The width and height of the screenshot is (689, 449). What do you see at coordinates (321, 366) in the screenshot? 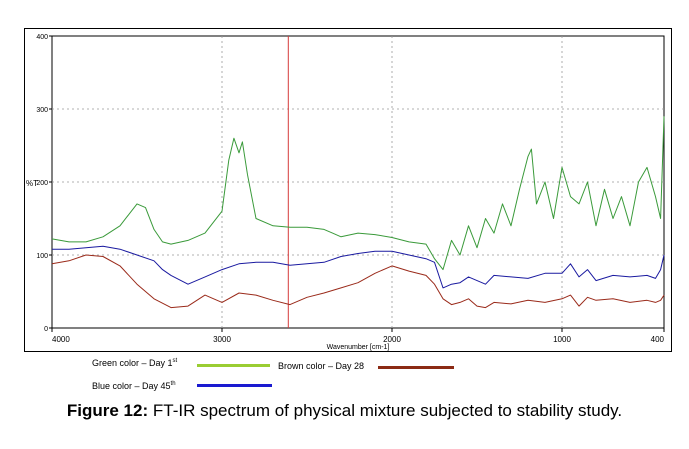
I see `legend-label-brown: Brown color – Day 28` at bounding box center [321, 366].